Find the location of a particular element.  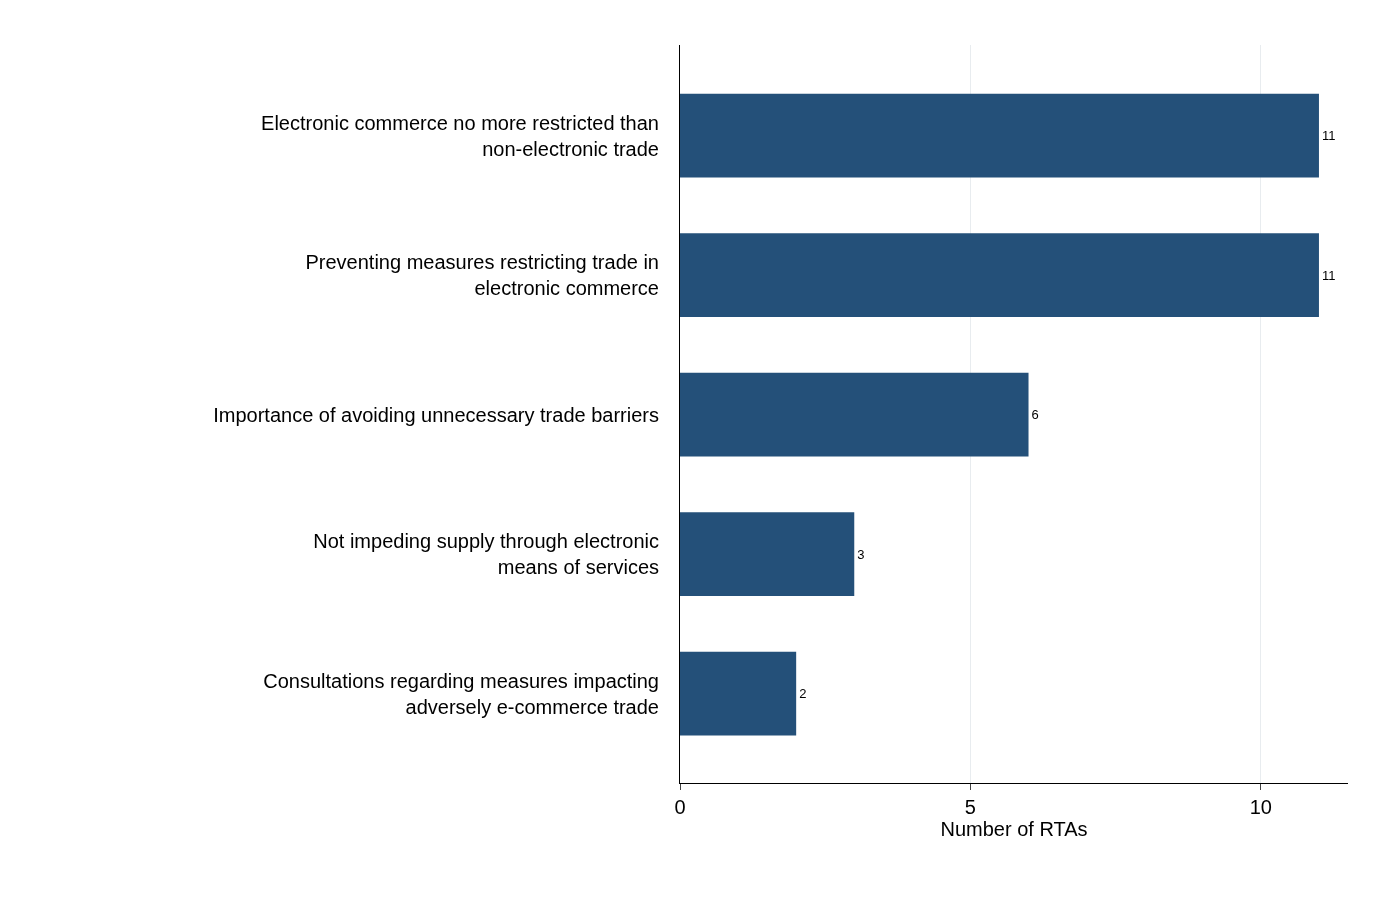

x-axis-title: Number of RTAs is located at coordinates (1014, 829).